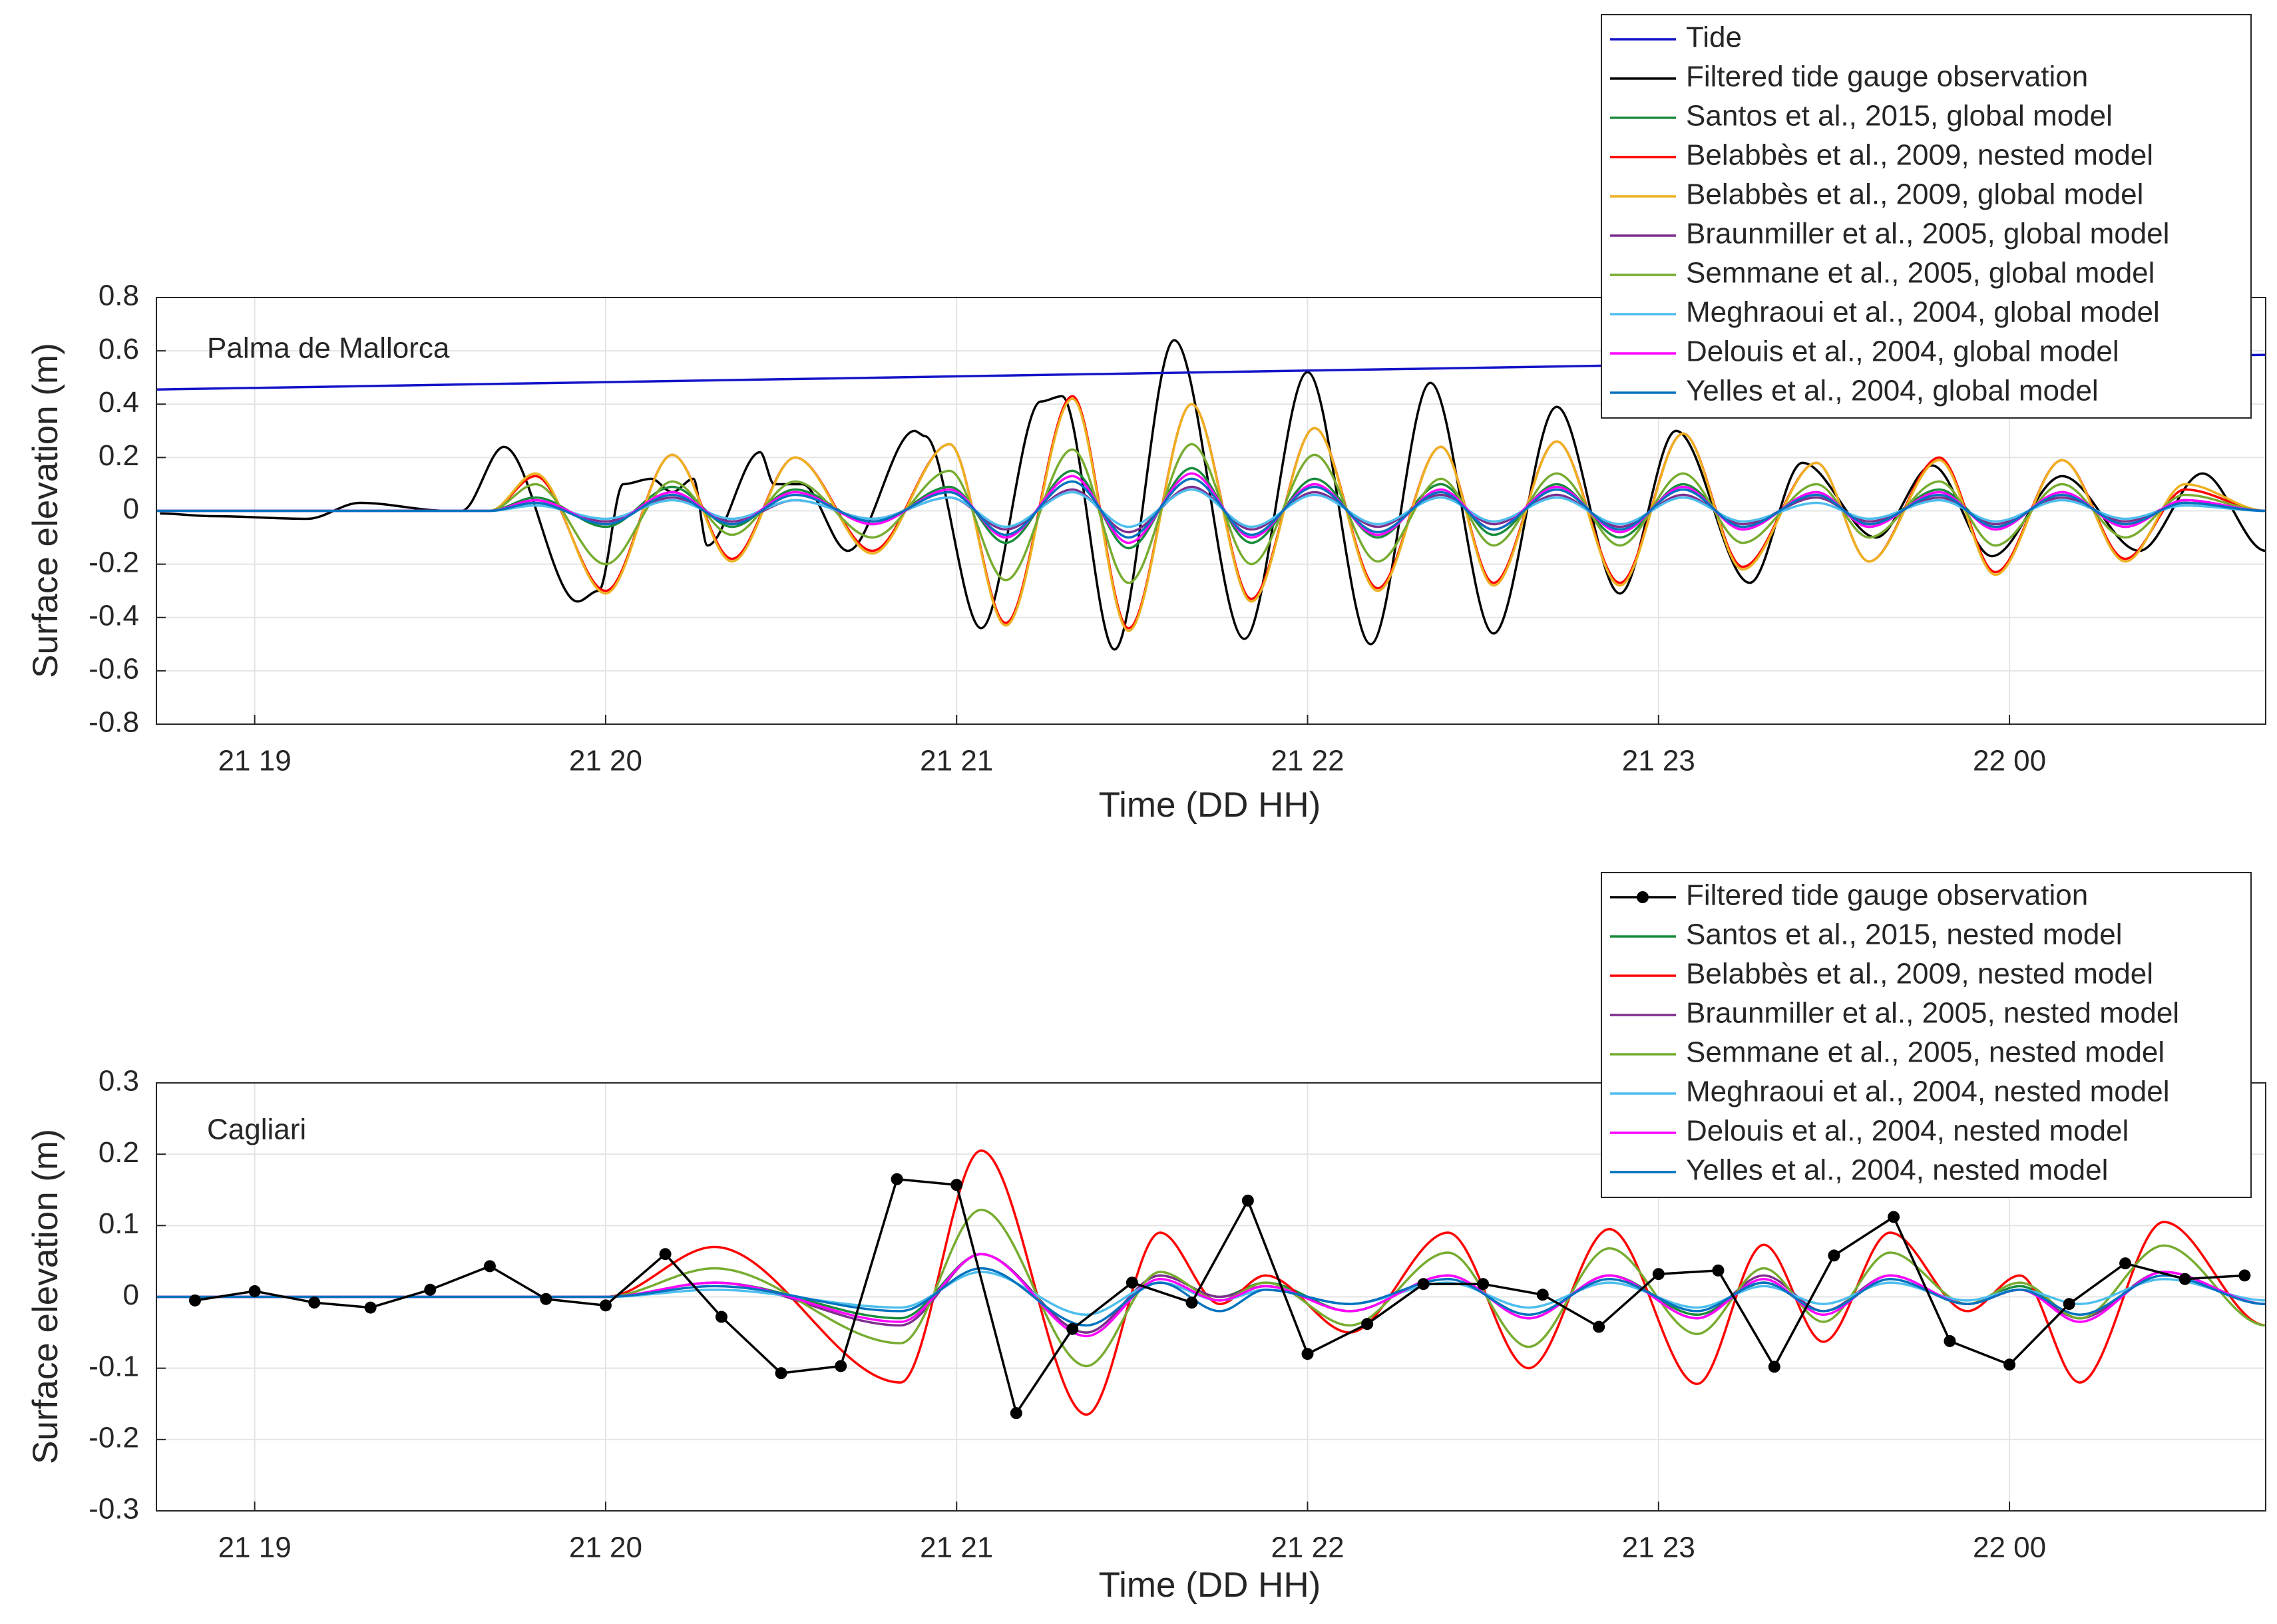 The image size is (2277, 1624). I want to click on legend-label: Delouis et al., 2004, global model, so click(1902, 351).